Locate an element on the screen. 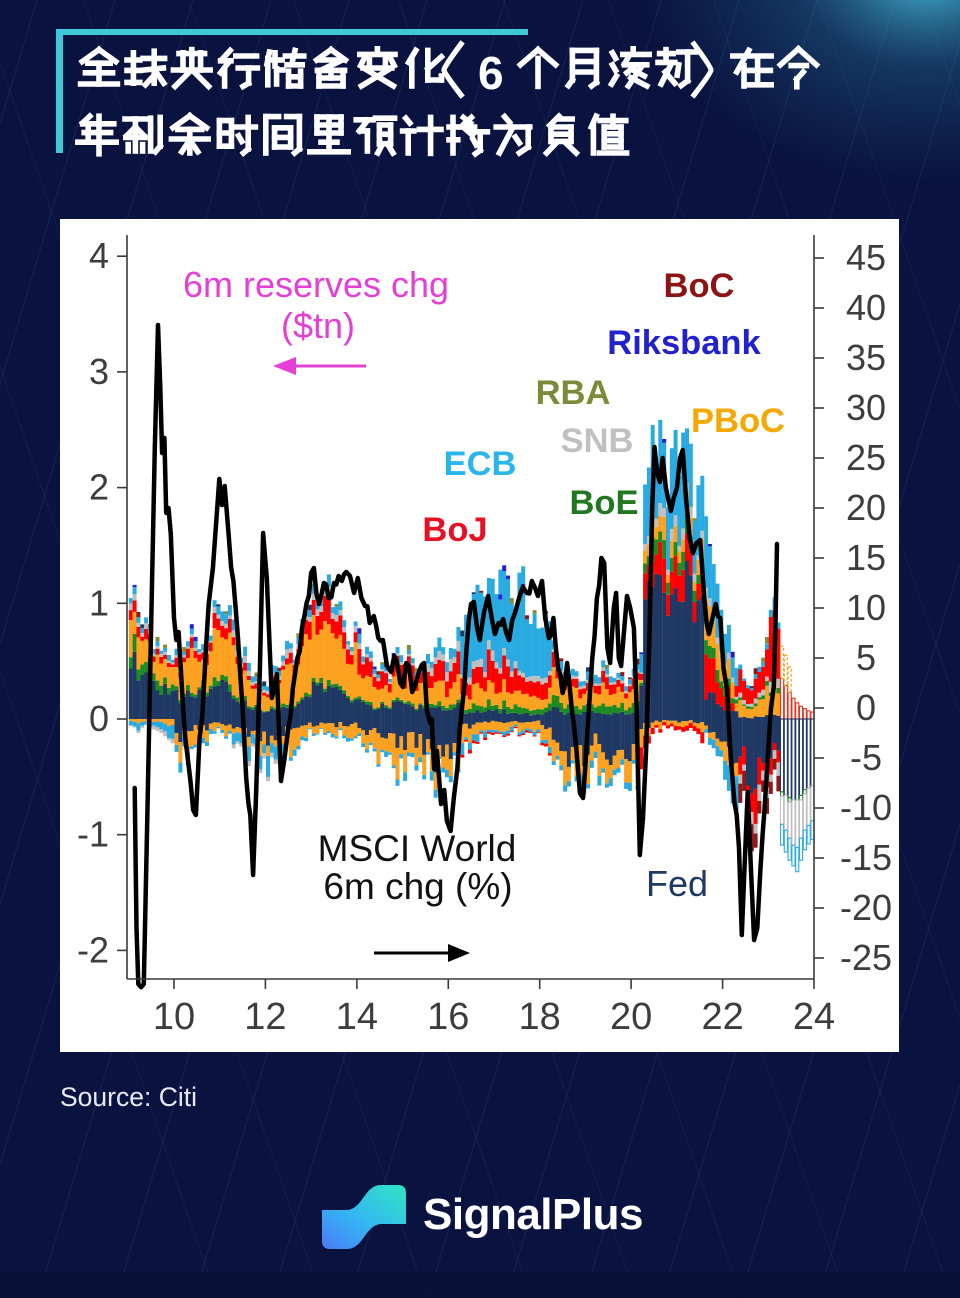  svg-text: 15 is located at coordinates (866, 557).